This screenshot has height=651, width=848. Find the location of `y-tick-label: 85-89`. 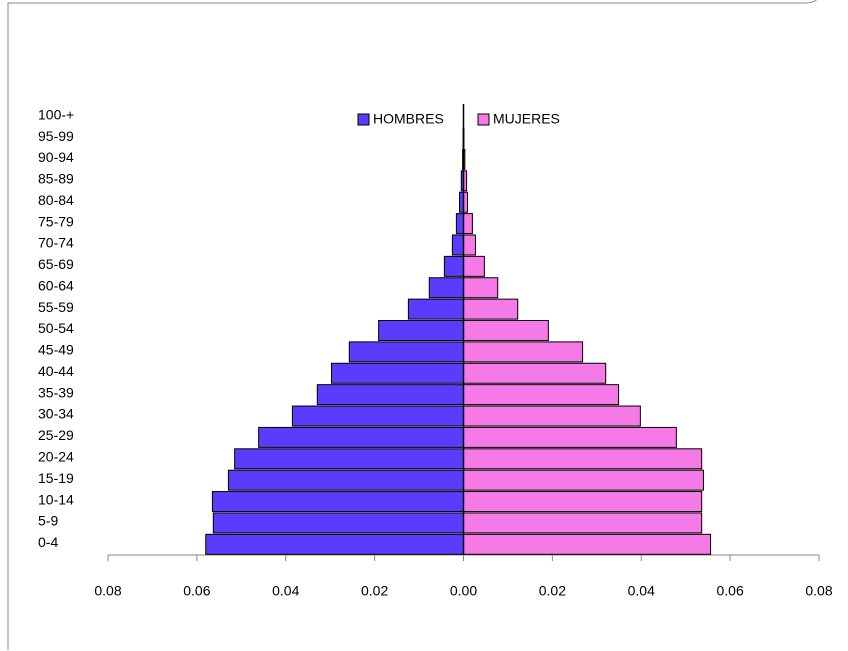

y-tick-label: 85-89 is located at coordinates (56, 179).